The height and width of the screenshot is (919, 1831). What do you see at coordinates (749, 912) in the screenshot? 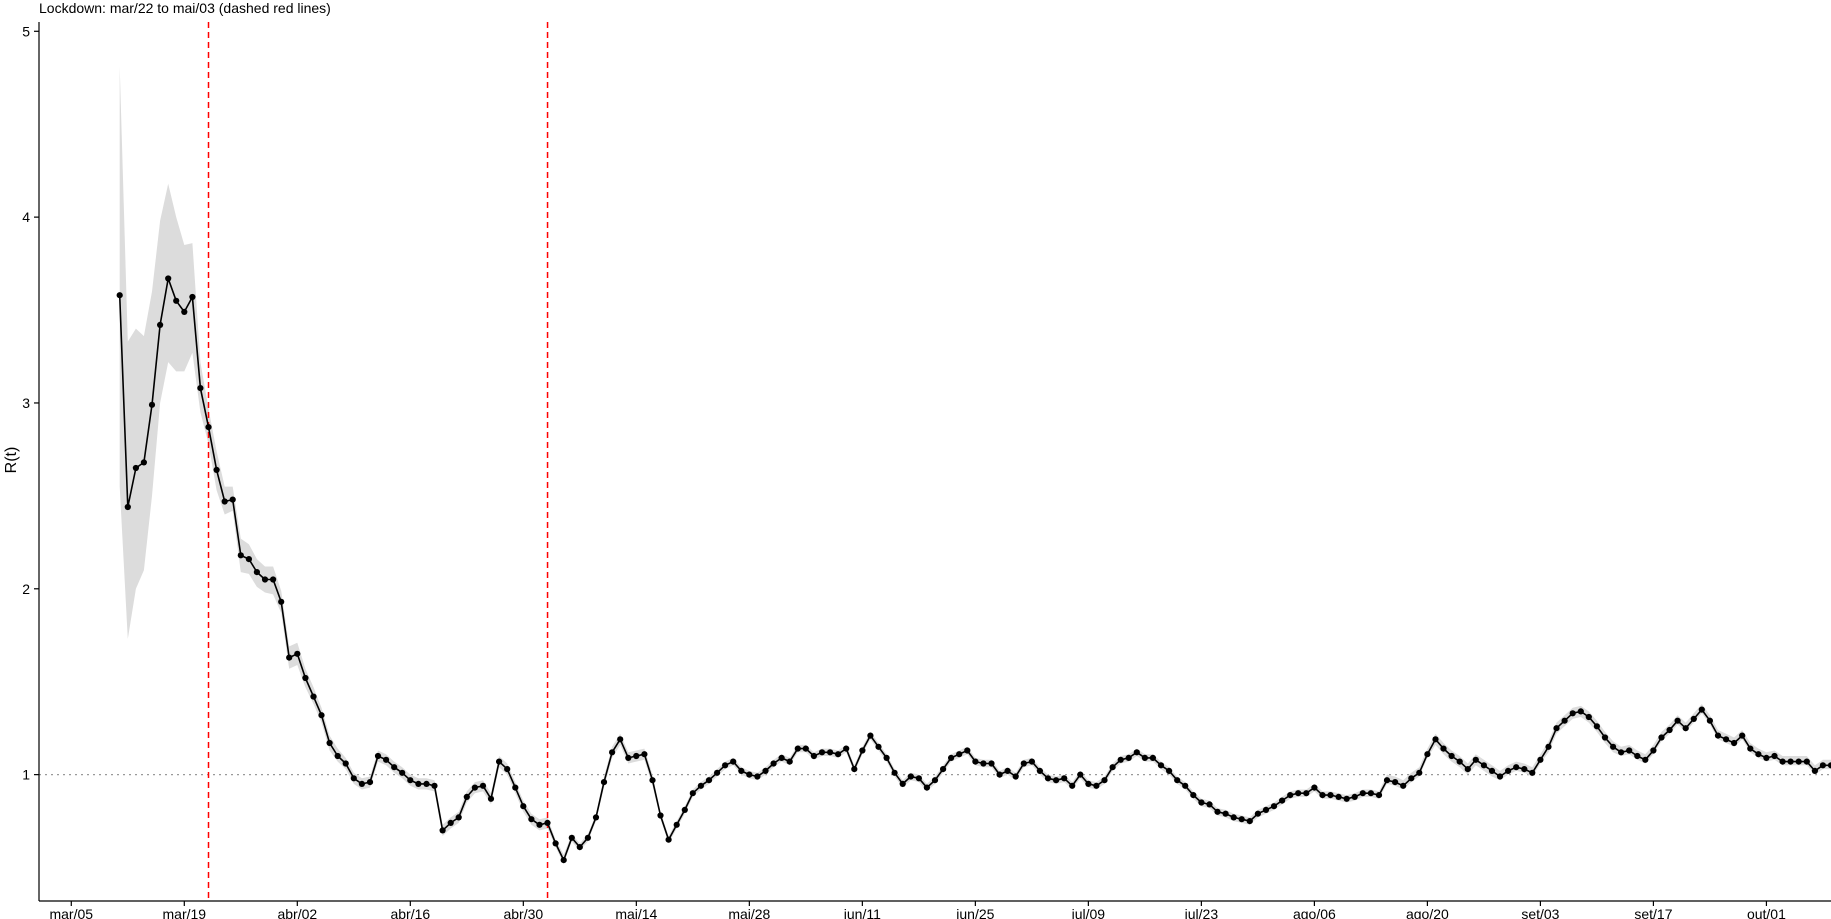
I see `x-tick-label: mai/28` at bounding box center [749, 912].